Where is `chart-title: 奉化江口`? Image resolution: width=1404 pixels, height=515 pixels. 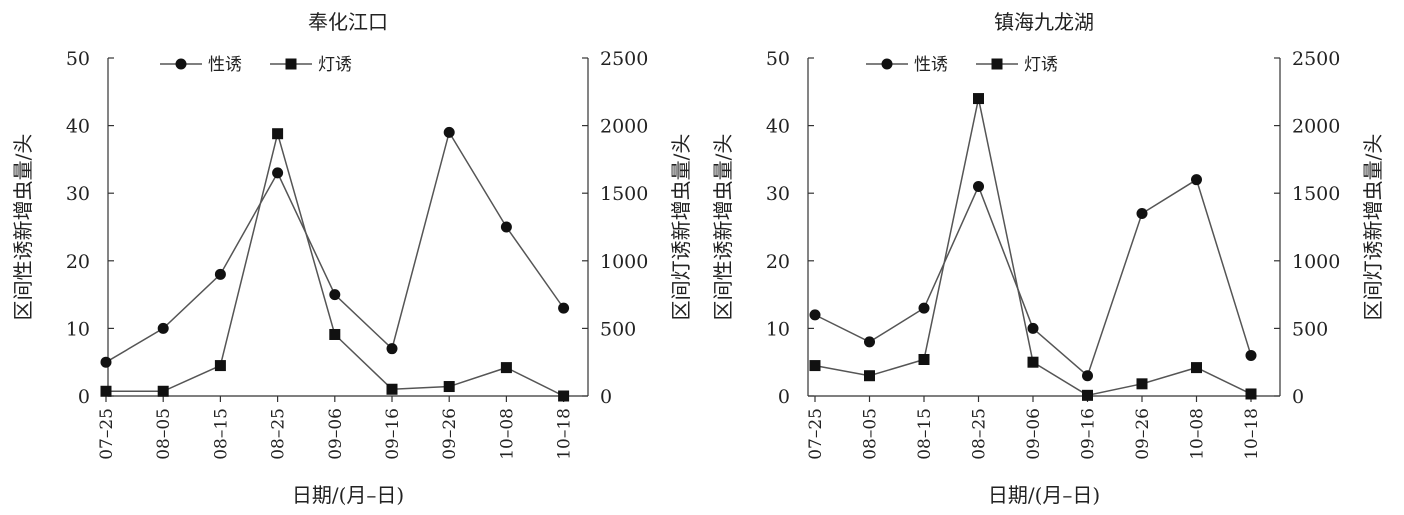
chart-title: 奉化江口 is located at coordinates (348, 22).